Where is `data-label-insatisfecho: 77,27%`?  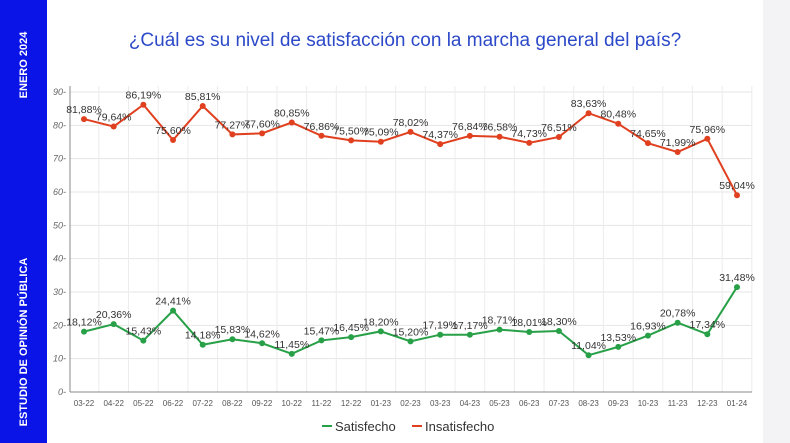
data-label-insatisfecho: 77,27% is located at coordinates (233, 125).